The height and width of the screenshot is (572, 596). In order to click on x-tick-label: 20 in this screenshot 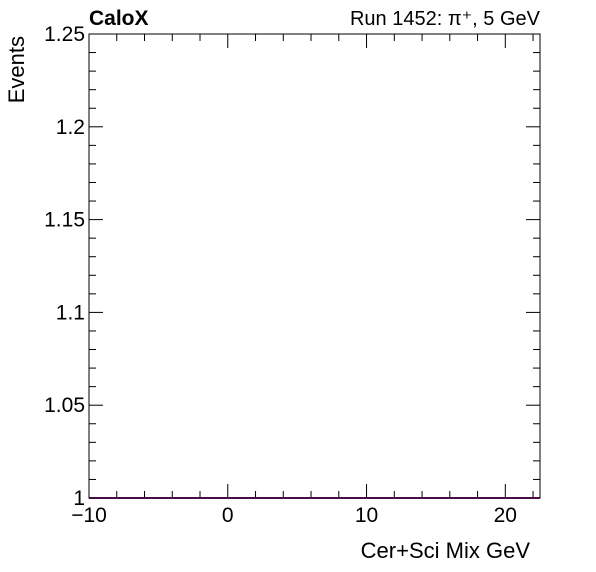, I will do `click(505, 515)`.